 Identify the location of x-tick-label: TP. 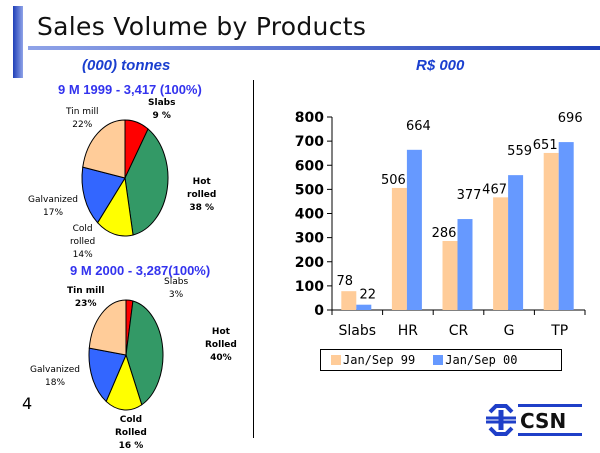
(559, 331).